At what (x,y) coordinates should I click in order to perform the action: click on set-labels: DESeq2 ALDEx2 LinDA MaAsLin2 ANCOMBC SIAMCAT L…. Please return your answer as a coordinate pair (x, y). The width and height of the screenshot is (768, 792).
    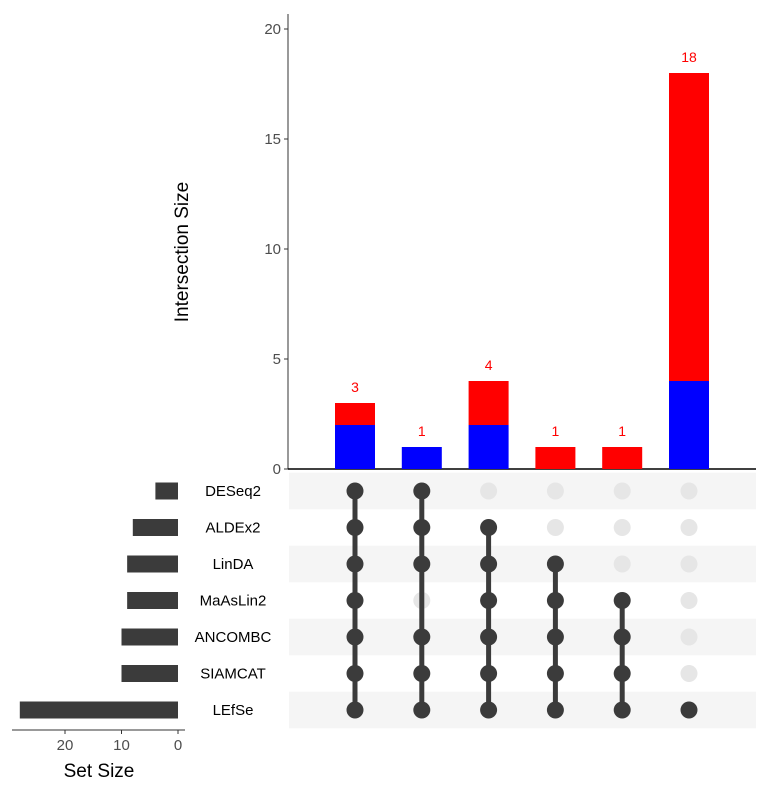
    Looking at the image, I should click on (233, 601).